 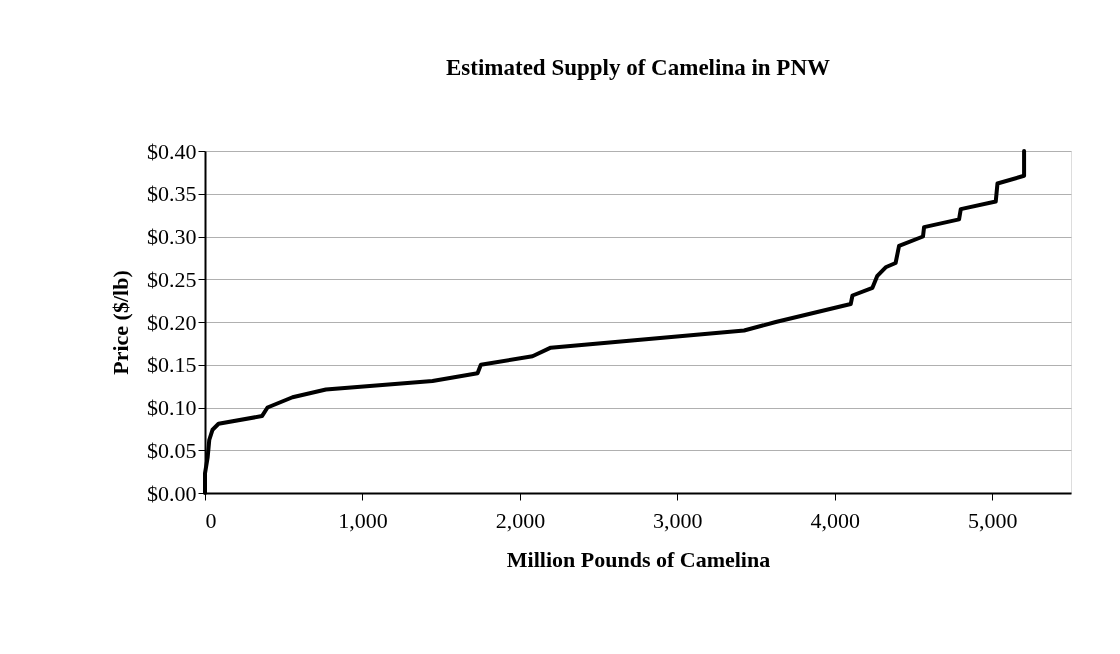 I want to click on x-tick-label: 4,000, so click(x=835, y=520).